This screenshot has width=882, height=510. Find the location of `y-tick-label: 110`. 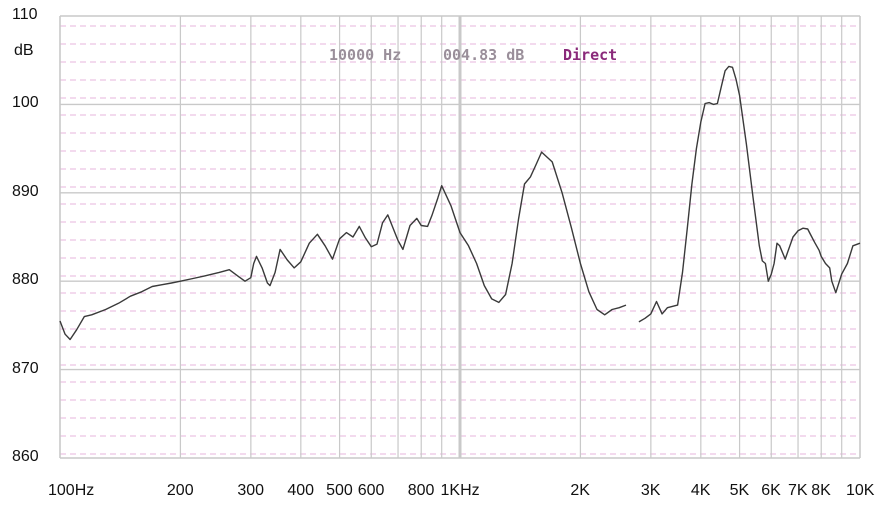

y-tick-label: 110 is located at coordinates (25, 14).